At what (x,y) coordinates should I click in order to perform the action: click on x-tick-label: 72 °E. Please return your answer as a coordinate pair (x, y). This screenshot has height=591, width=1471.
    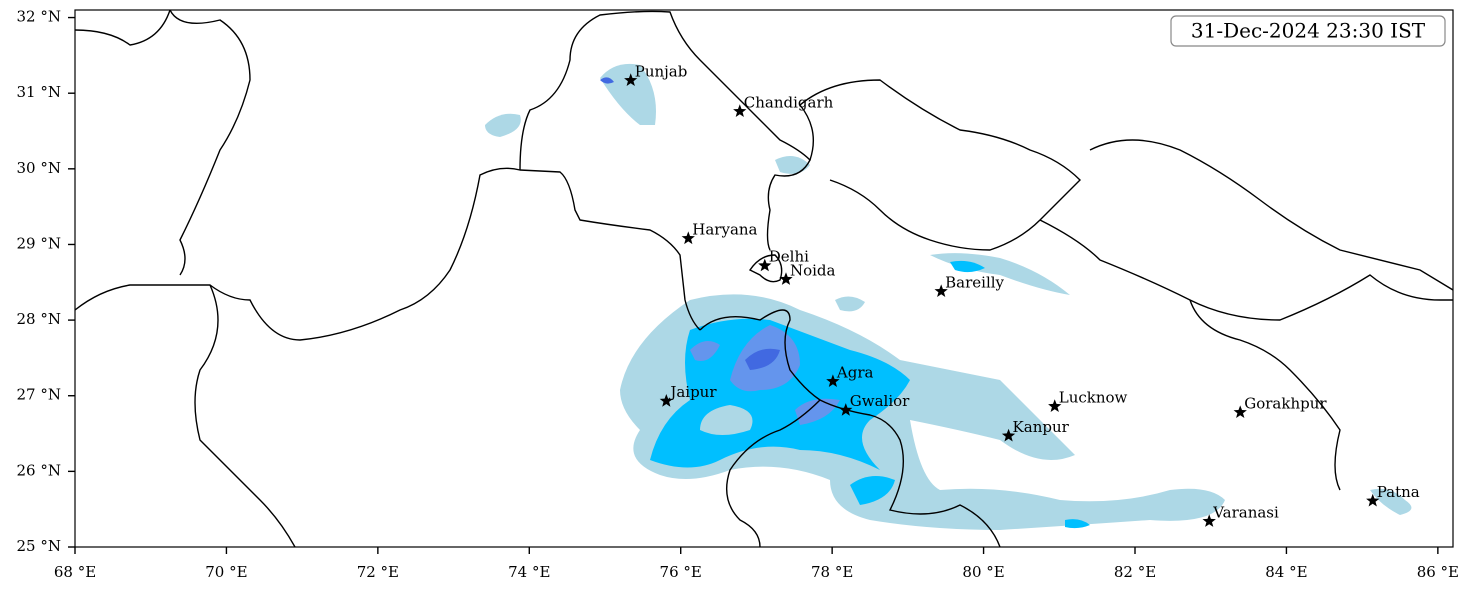
    Looking at the image, I should click on (378, 572).